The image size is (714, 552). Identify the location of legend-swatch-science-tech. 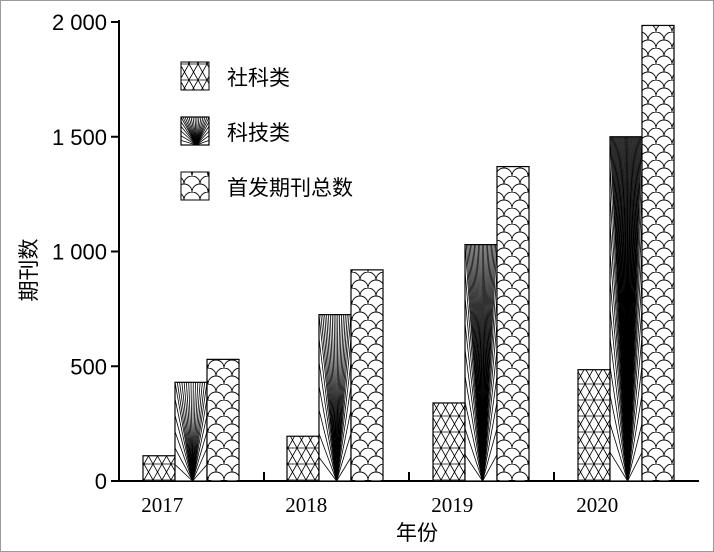
(195, 131).